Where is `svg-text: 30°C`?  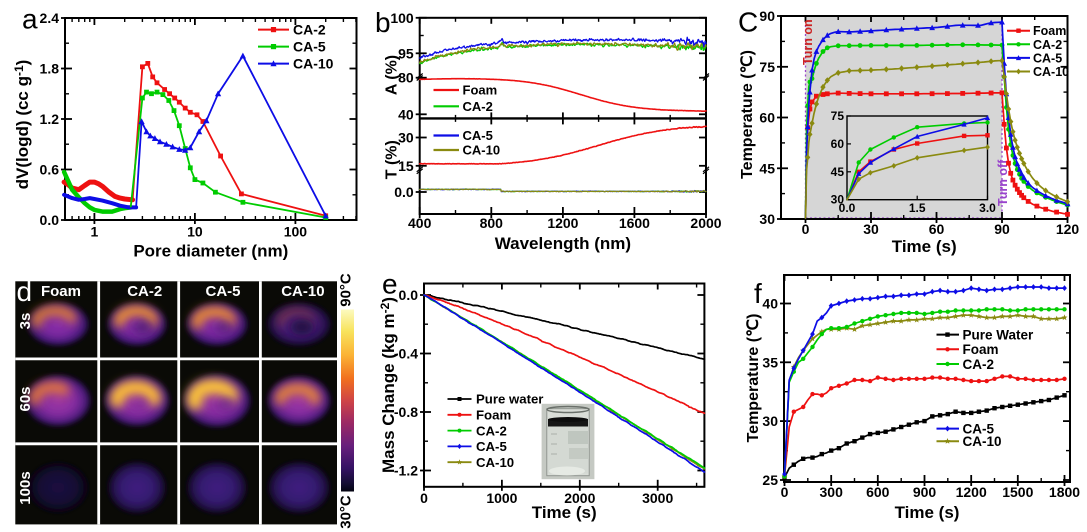 svg-text: 30°C is located at coordinates (346, 512).